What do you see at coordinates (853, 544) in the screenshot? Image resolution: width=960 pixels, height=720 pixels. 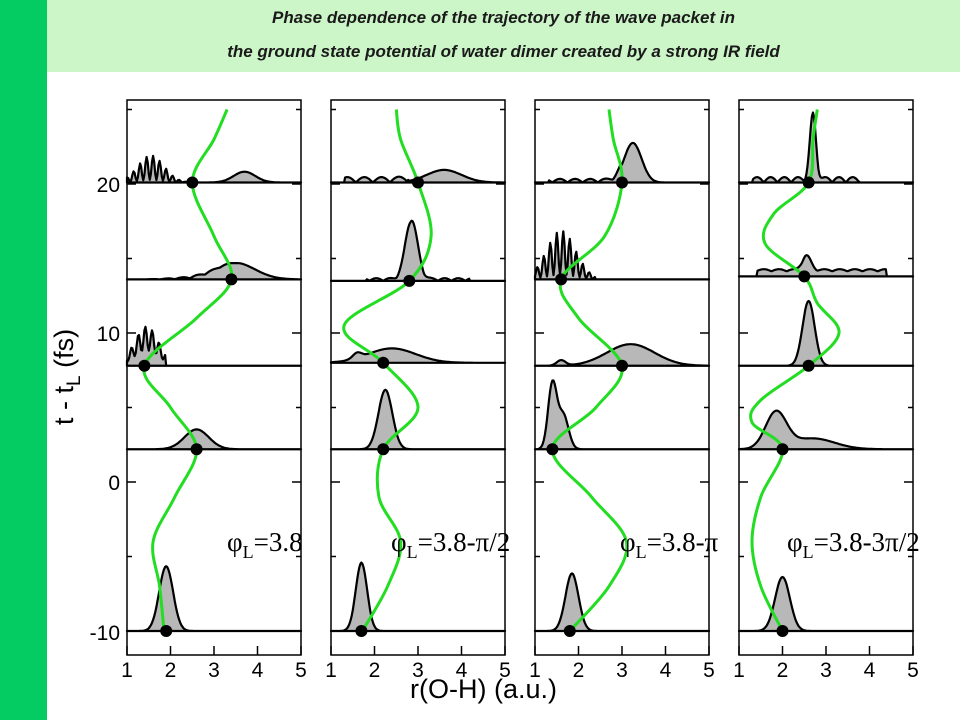 I see `phase-label: φL=3.8-3π/2` at bounding box center [853, 544].